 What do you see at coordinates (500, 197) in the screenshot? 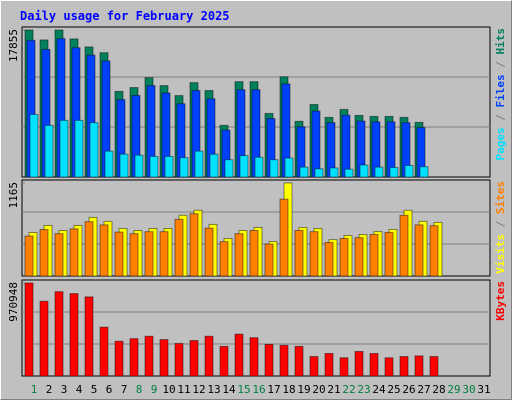
I see `legend-entry: Sites` at bounding box center [500, 197].